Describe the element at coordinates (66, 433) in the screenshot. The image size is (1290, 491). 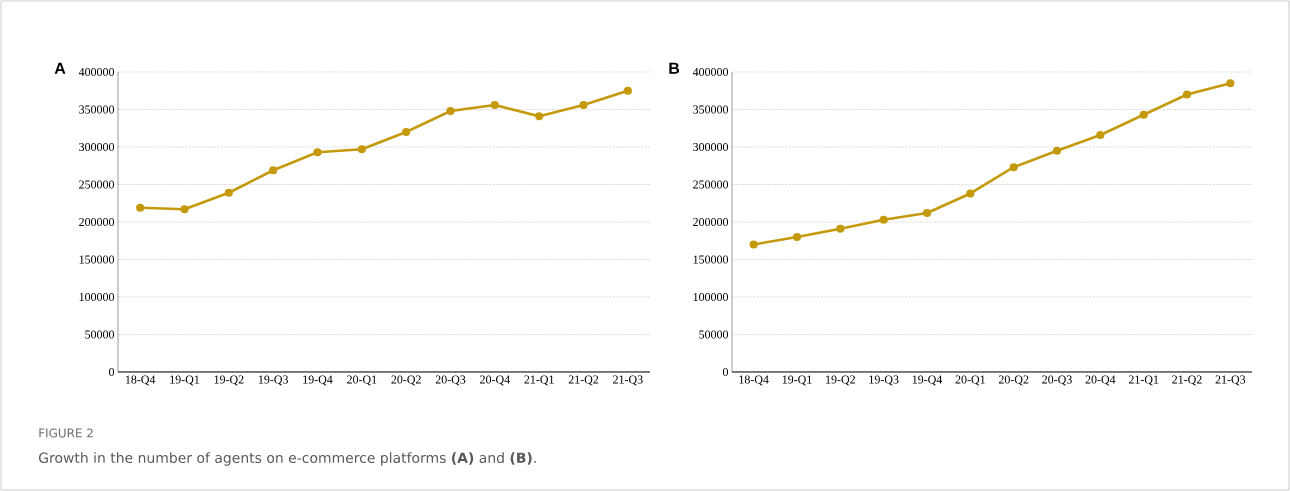
I see `caption: FIGURE 2` at that location.